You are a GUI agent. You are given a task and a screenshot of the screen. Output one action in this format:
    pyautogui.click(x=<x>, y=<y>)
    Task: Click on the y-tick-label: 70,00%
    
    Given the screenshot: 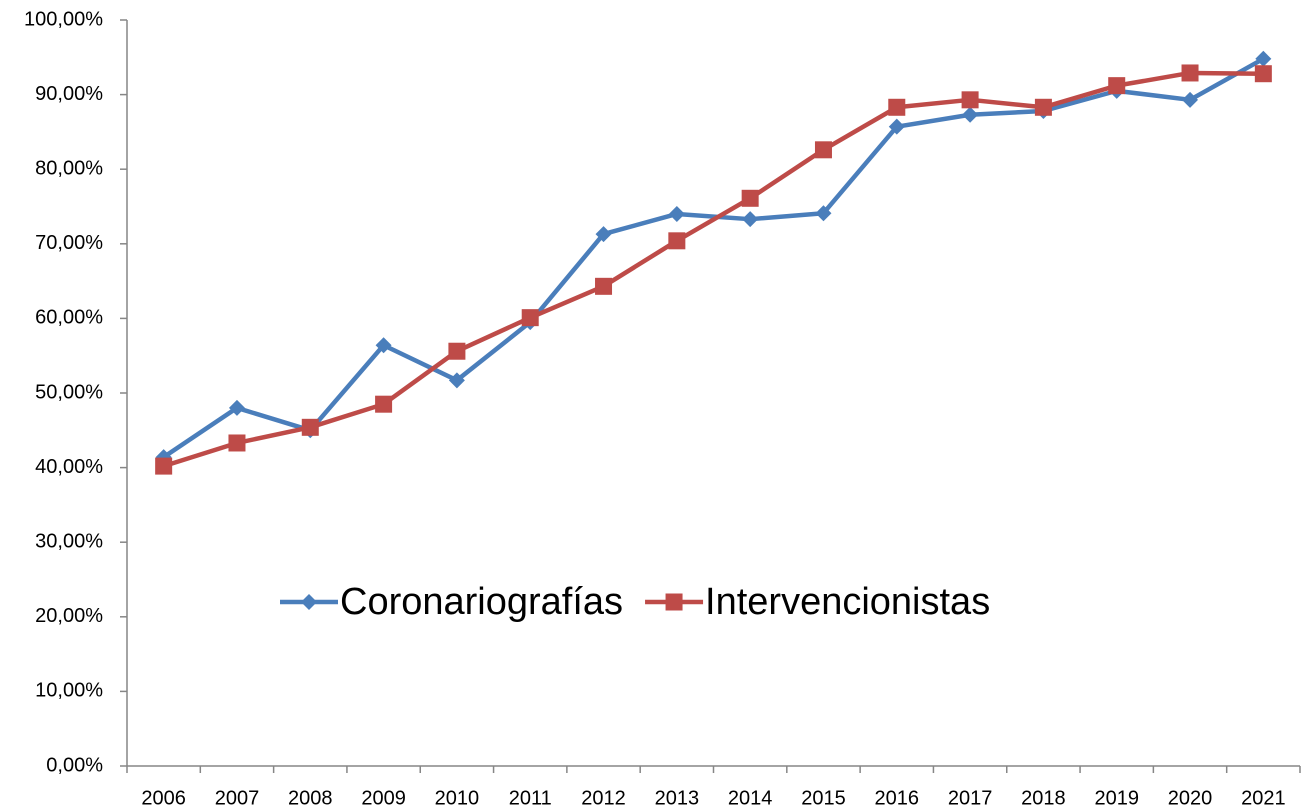 What is the action you would take?
    pyautogui.click(x=69, y=243)
    